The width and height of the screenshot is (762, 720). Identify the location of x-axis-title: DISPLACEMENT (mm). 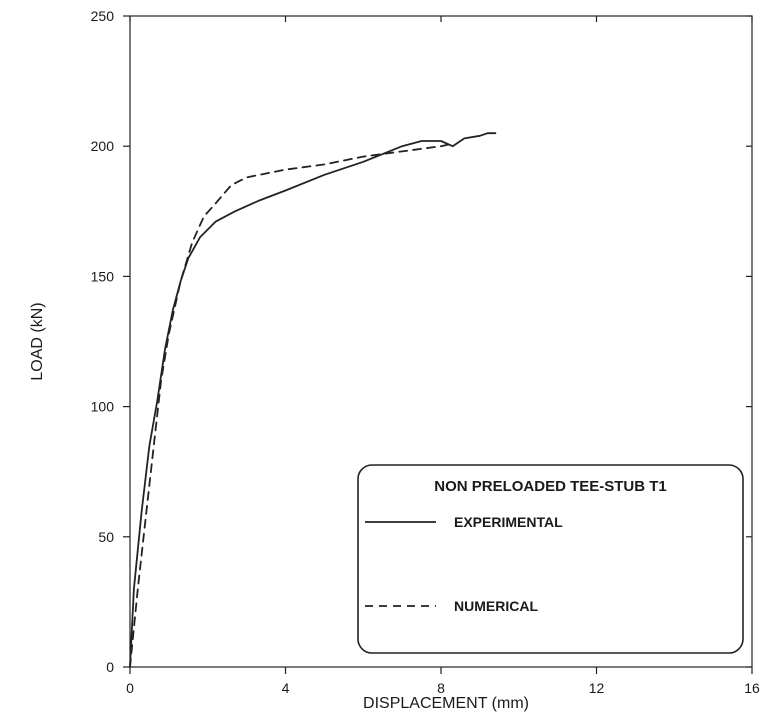
(446, 703).